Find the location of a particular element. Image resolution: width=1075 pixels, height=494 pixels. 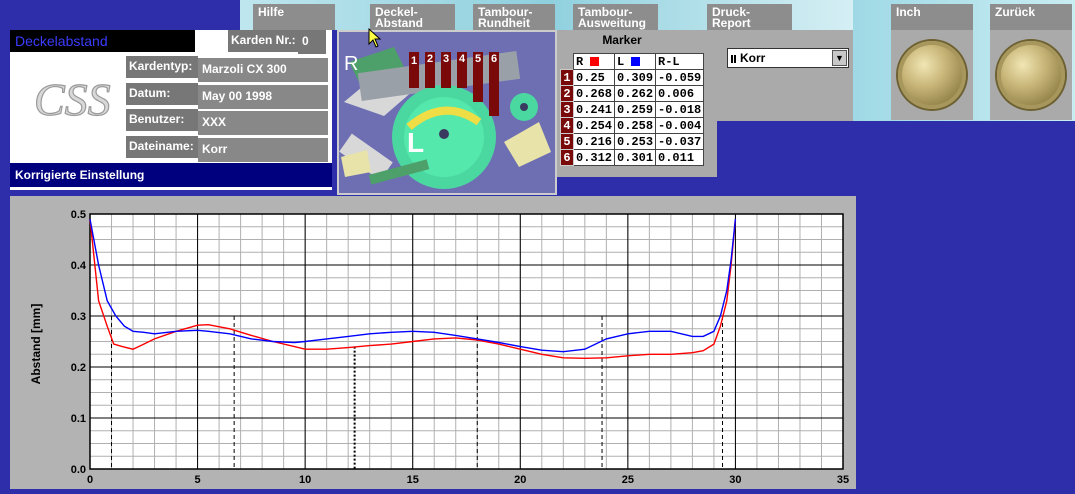

x-tick-label: 35 is located at coordinates (843, 480).